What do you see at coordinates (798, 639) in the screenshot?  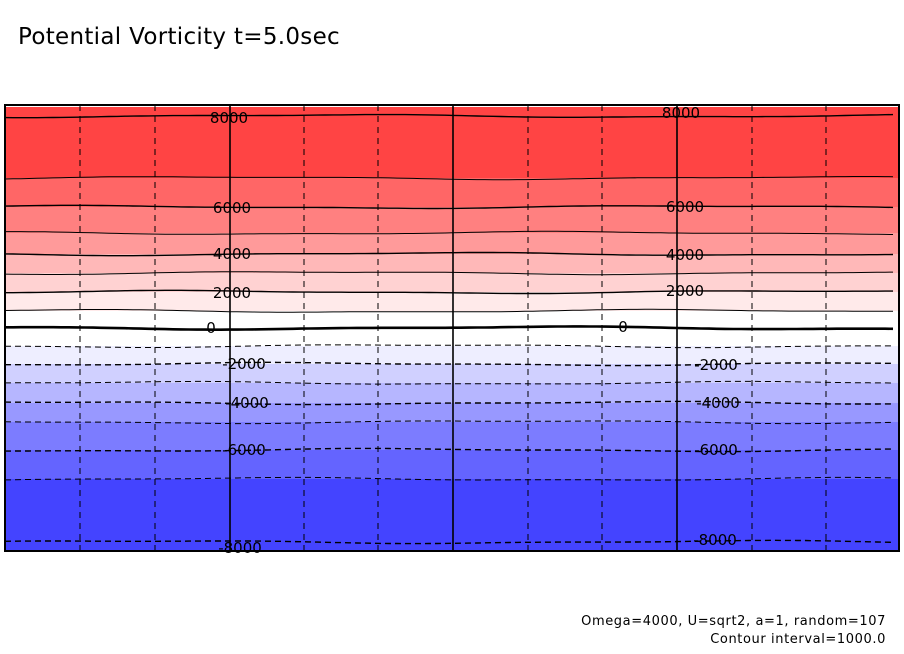 I see `contour-interval-note: Contour interval=1000.0` at bounding box center [798, 639].